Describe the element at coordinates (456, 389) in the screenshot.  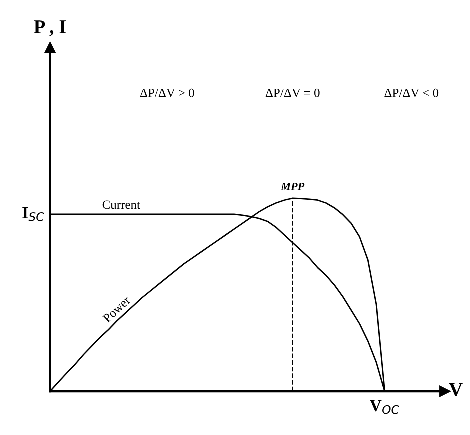
I see `x-axis-title: V` at that location.